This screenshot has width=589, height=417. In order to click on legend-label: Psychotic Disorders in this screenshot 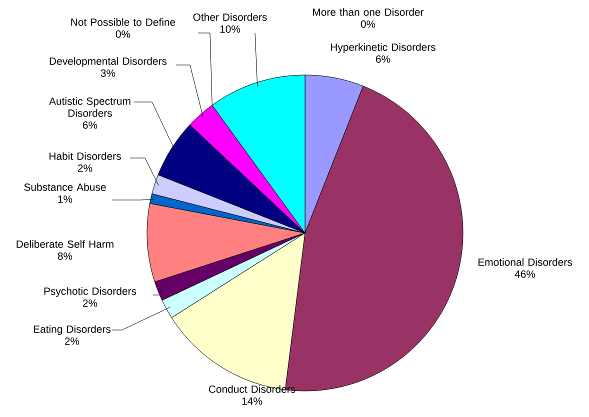, I will do `click(90, 292)`.